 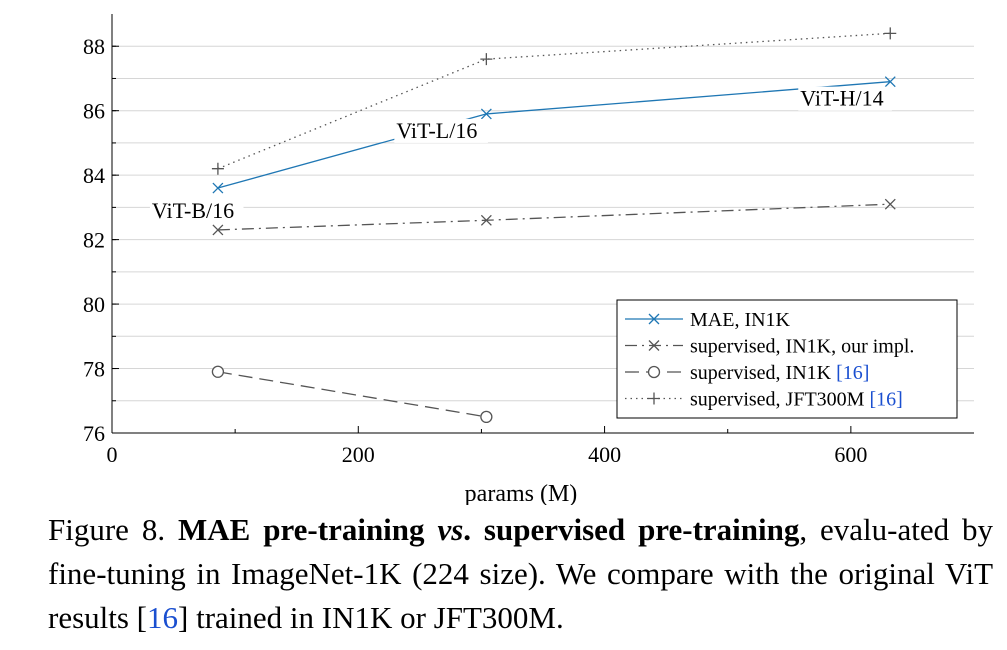 What do you see at coordinates (94, 111) in the screenshot?
I see `y-tick-label: 86` at bounding box center [94, 111].